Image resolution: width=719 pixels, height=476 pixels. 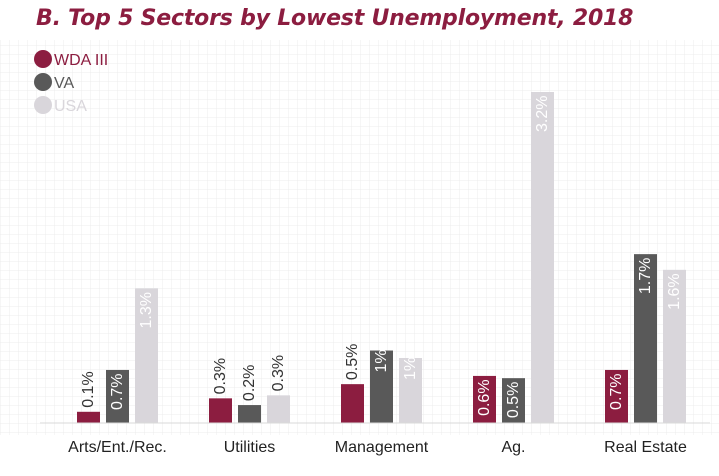 I want to click on bar-label: 1.3%, so click(x=146, y=310).